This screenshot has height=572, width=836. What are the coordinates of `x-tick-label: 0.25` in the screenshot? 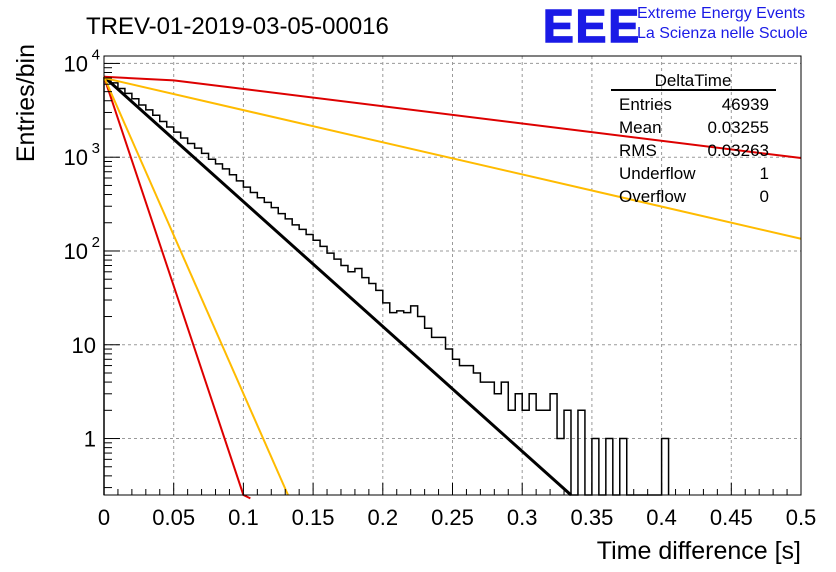 It's located at (452, 517).